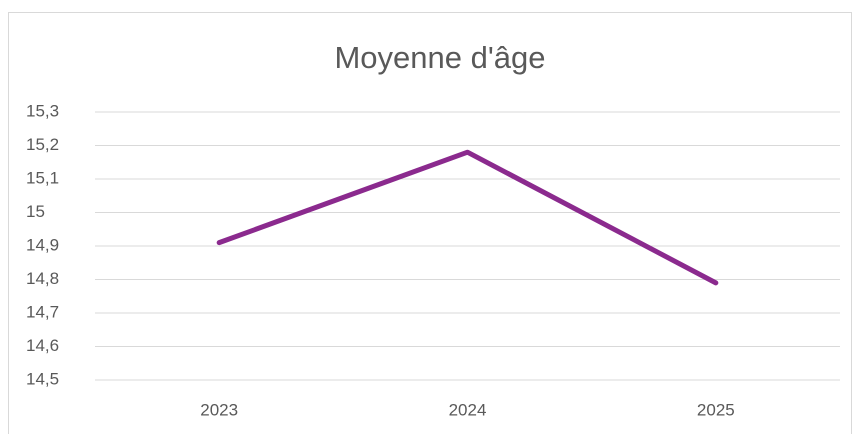 The height and width of the screenshot is (439, 860). Describe the element at coordinates (42, 244) in the screenshot. I see `y-tick-label: 14,9` at that location.